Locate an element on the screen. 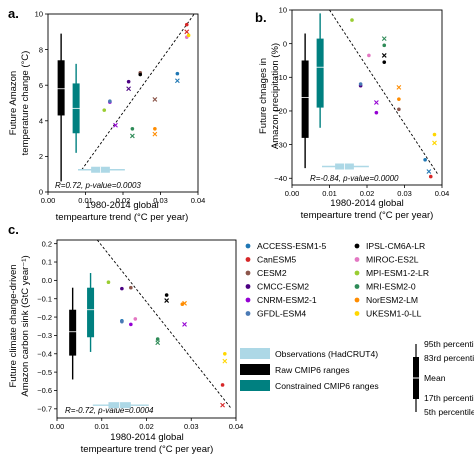  legend-marker-noresm2-lm is located at coordinates (357, 300).